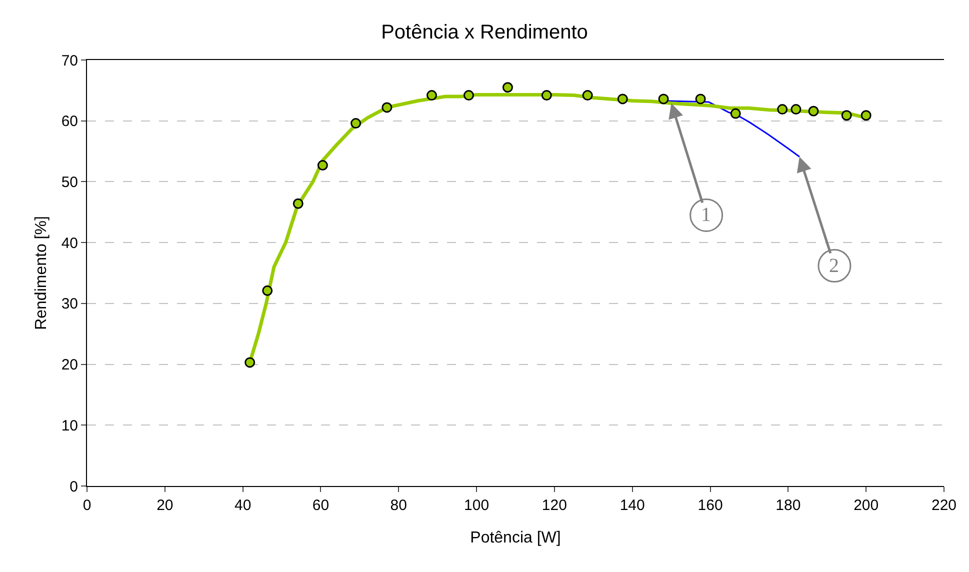 This screenshot has width=969, height=572. What do you see at coordinates (477, 505) in the screenshot?
I see `x-tick-label: 100` at bounding box center [477, 505].